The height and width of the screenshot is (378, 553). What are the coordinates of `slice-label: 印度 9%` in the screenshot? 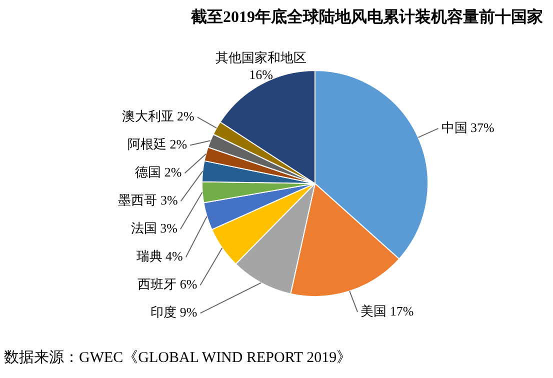 It's located at (174, 312).